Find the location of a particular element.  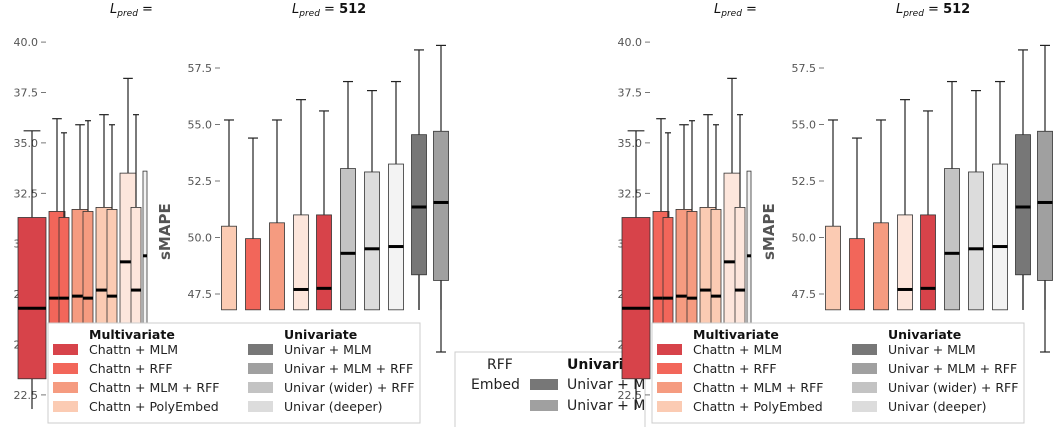

partial-item-2: Univar + M is located at coordinates (606, 406).